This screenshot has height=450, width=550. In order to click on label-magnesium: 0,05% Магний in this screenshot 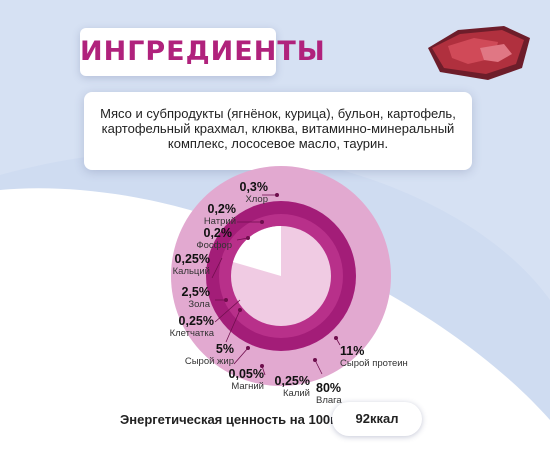, I will do `click(239, 380)`.